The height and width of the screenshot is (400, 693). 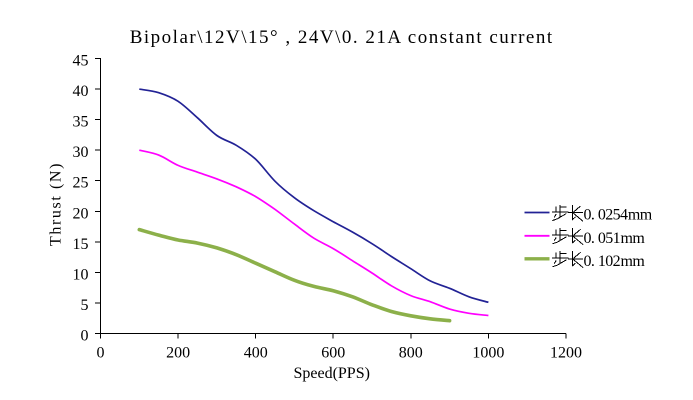 I want to click on svg-text: 10, so click(x=81, y=274).